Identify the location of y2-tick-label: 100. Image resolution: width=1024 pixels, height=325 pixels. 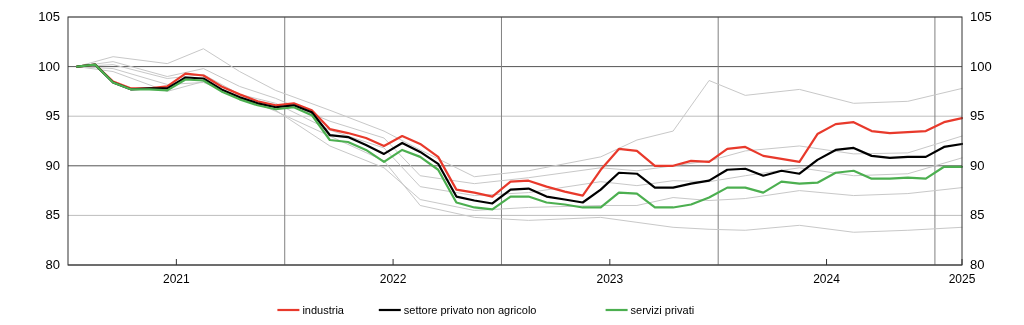
(981, 66).